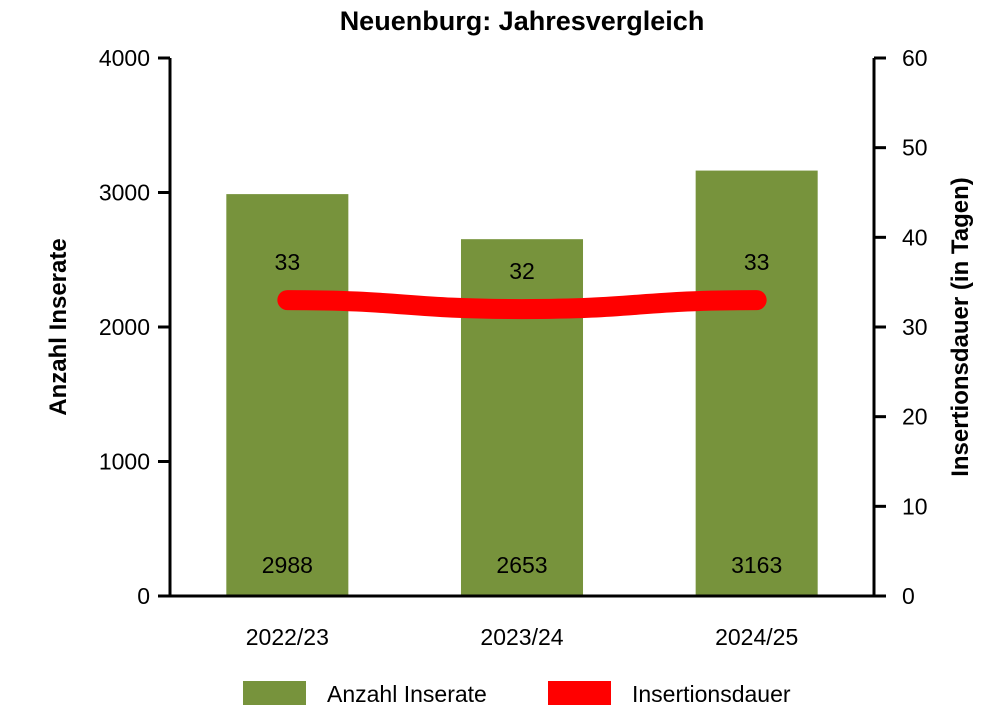  Describe the element at coordinates (274, 693) in the screenshot. I see `legend-swatch-bars` at that location.